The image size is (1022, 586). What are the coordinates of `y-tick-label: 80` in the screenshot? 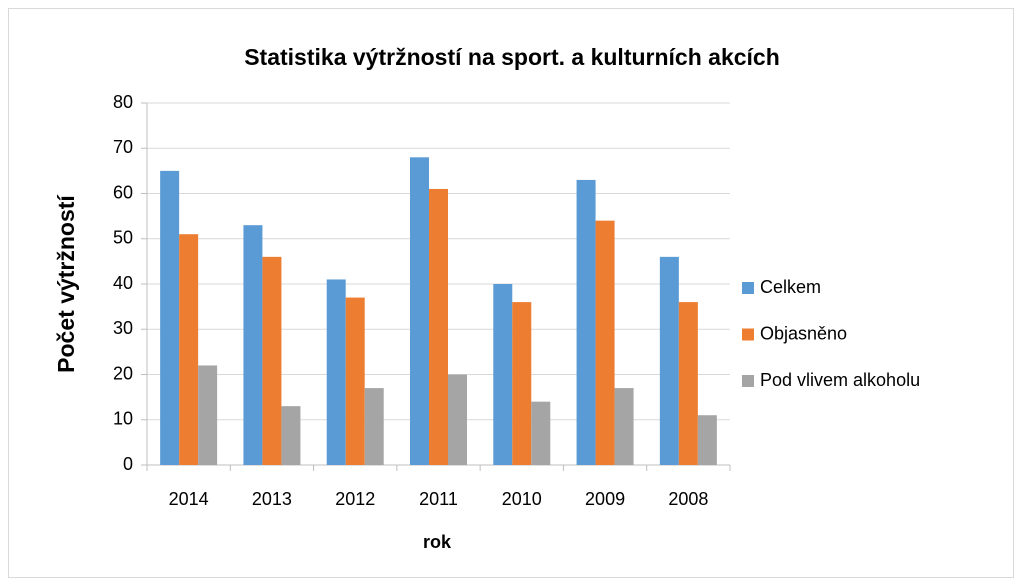 It's located at (123, 102).